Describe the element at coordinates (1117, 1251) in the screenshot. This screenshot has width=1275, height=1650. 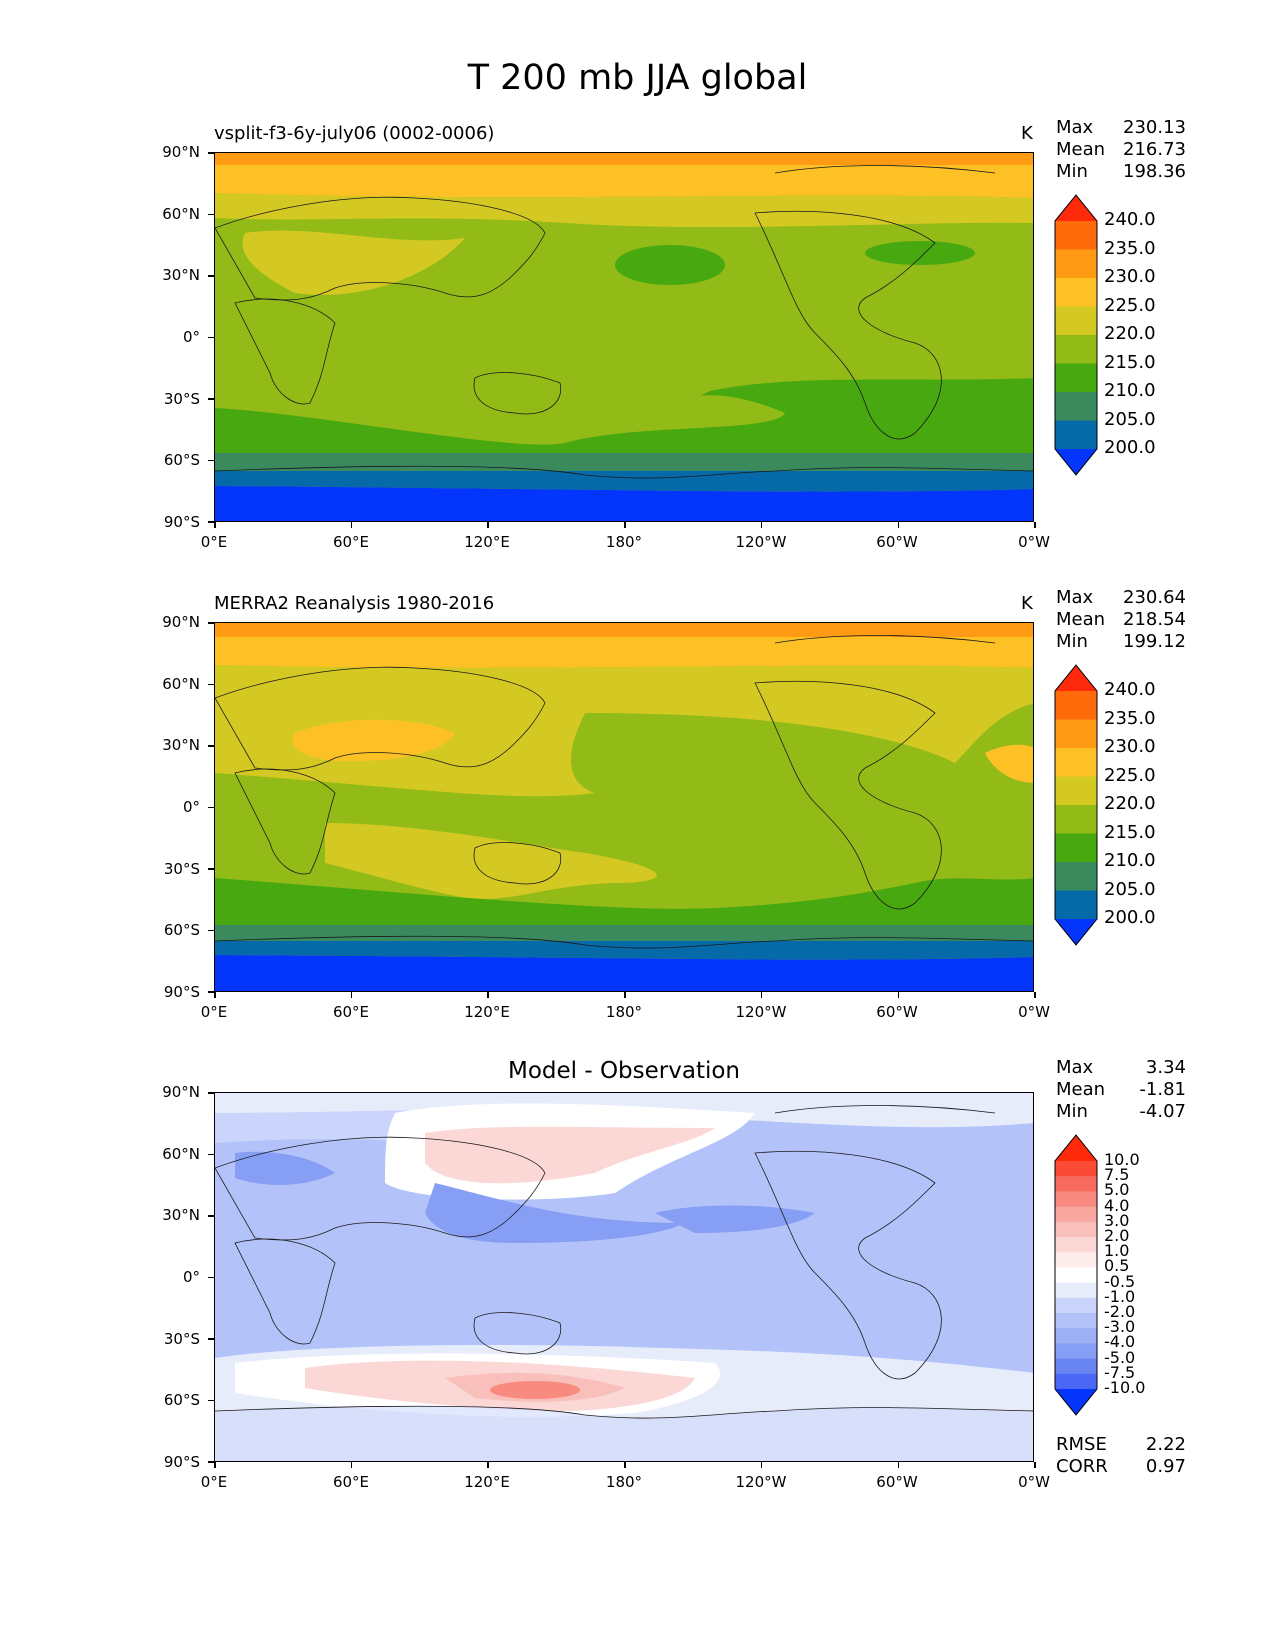
I see `colorbar-tick-label: 1.0` at that location.